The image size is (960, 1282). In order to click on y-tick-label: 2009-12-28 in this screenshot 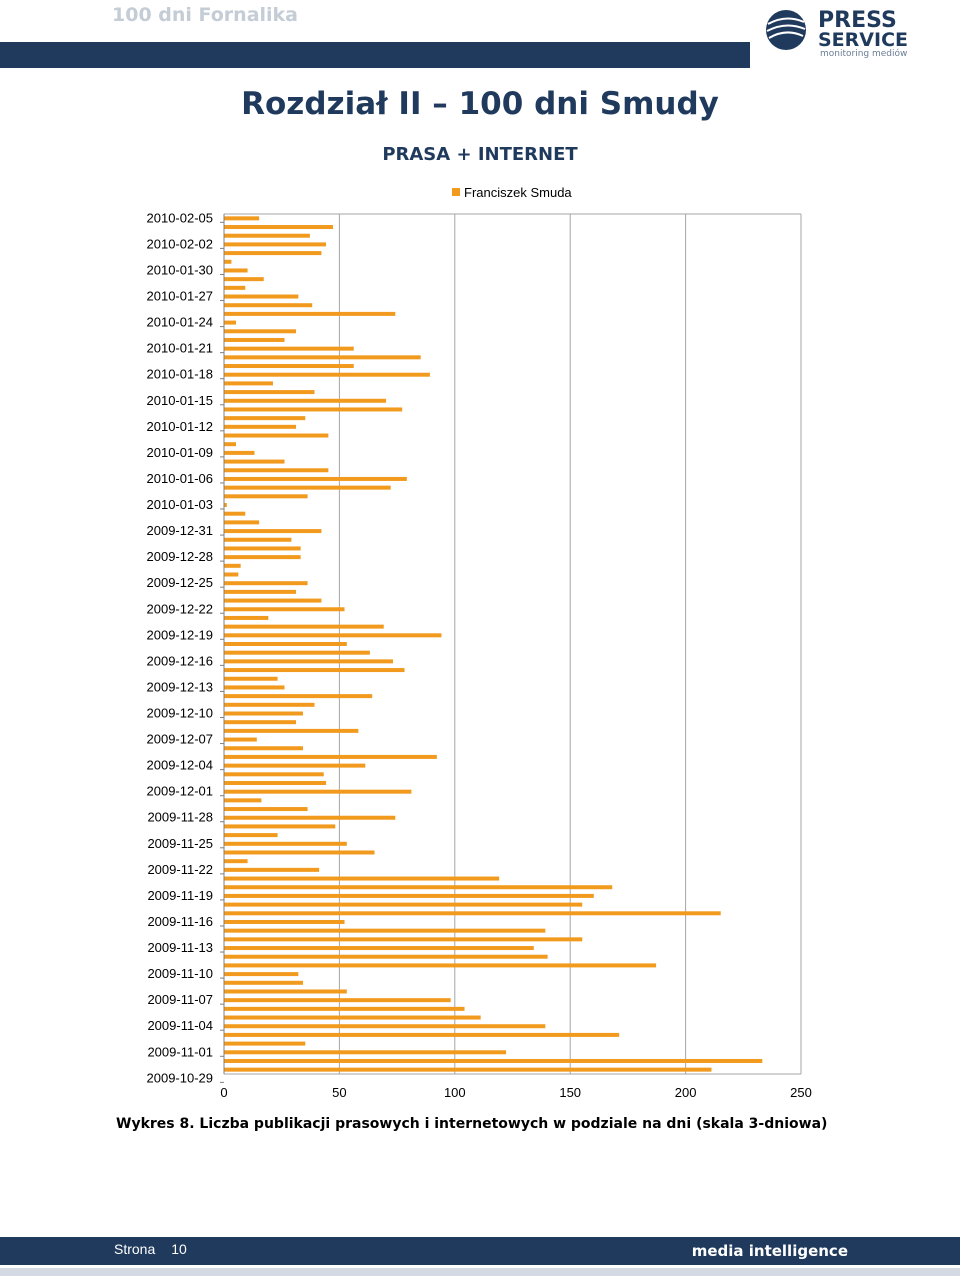, I will do `click(180, 556)`.